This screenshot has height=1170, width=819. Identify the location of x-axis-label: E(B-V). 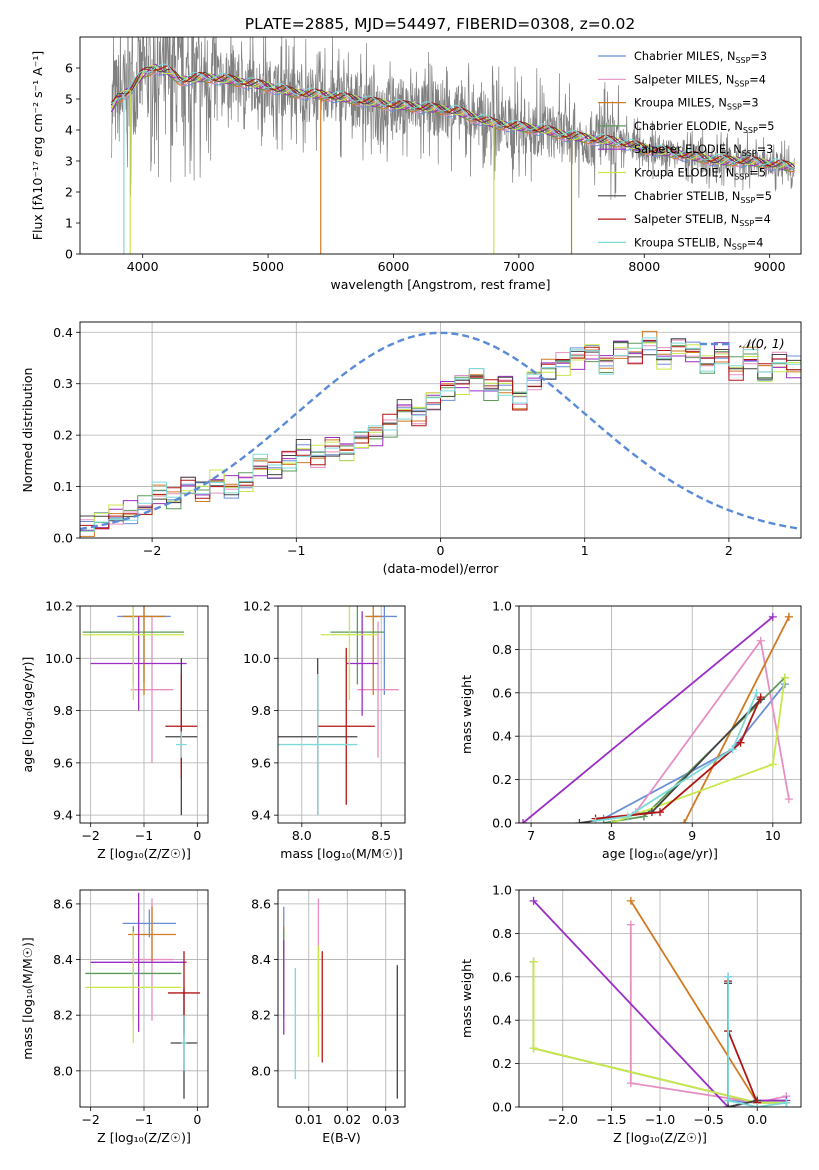
(341, 1137).